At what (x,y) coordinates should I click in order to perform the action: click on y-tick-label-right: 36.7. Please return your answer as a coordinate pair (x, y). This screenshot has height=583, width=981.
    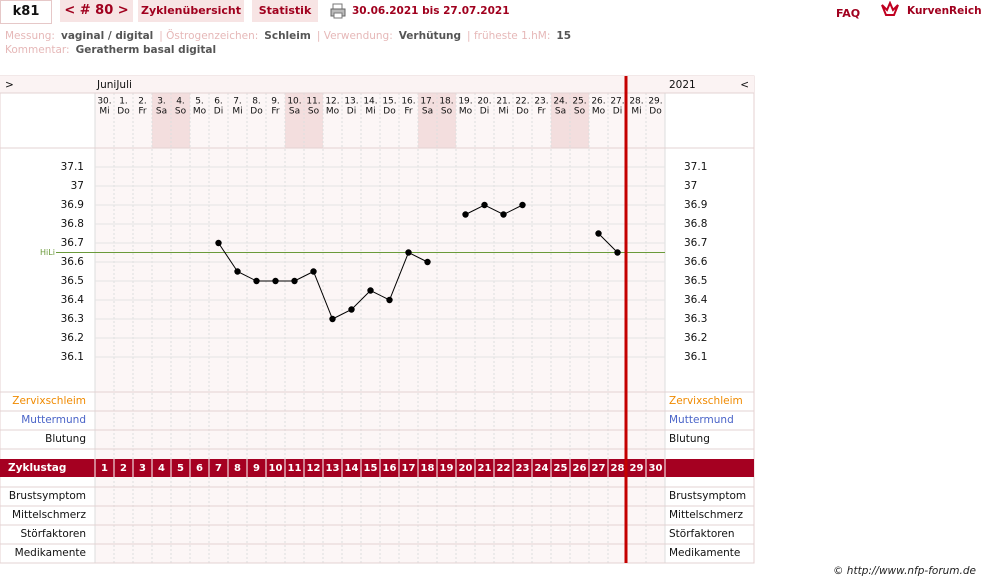
    Looking at the image, I should click on (695, 243).